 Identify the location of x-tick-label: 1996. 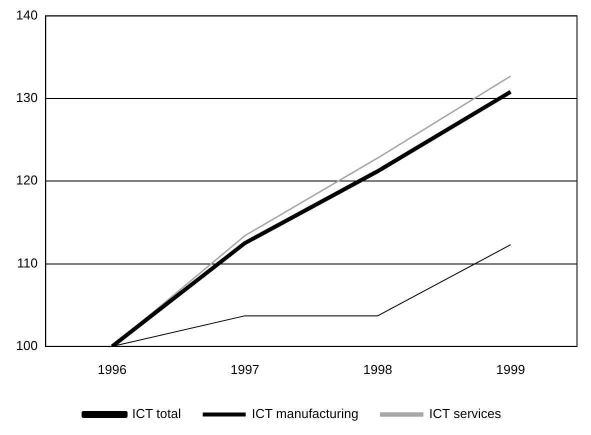
(112, 369).